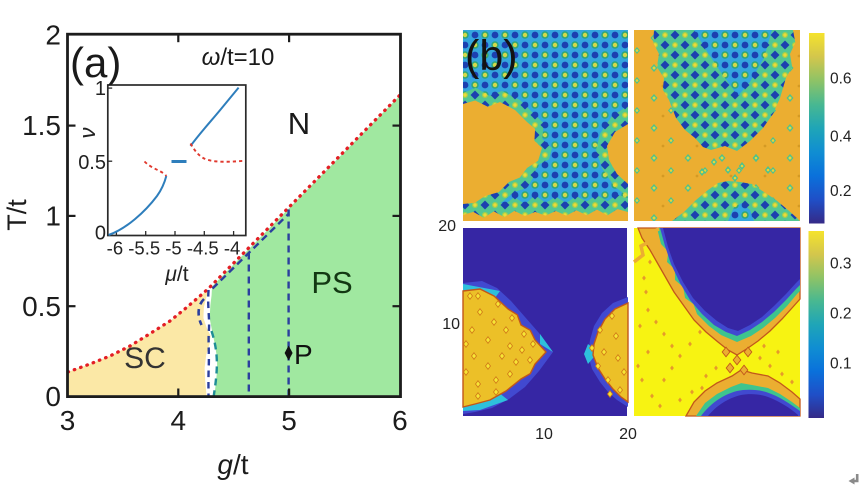 The width and height of the screenshot is (860, 485). What do you see at coordinates (115, 248) in the screenshot?
I see `svg-text: -6` at bounding box center [115, 248].